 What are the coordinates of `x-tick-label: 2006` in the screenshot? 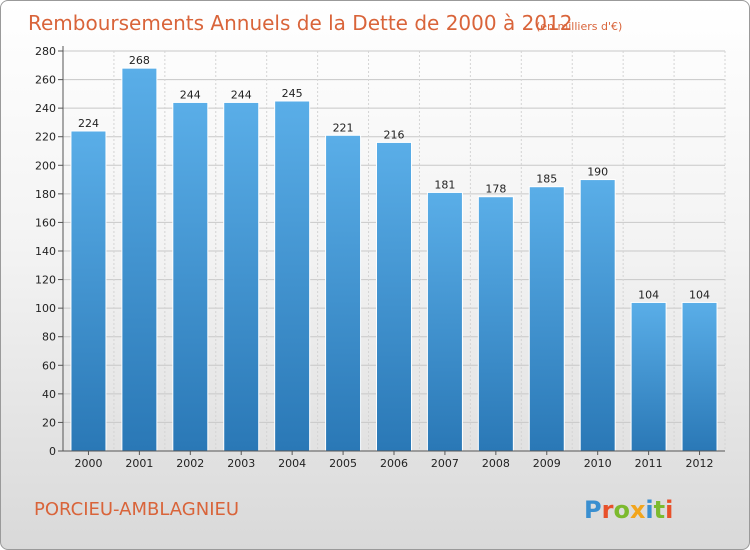 It's located at (394, 463).